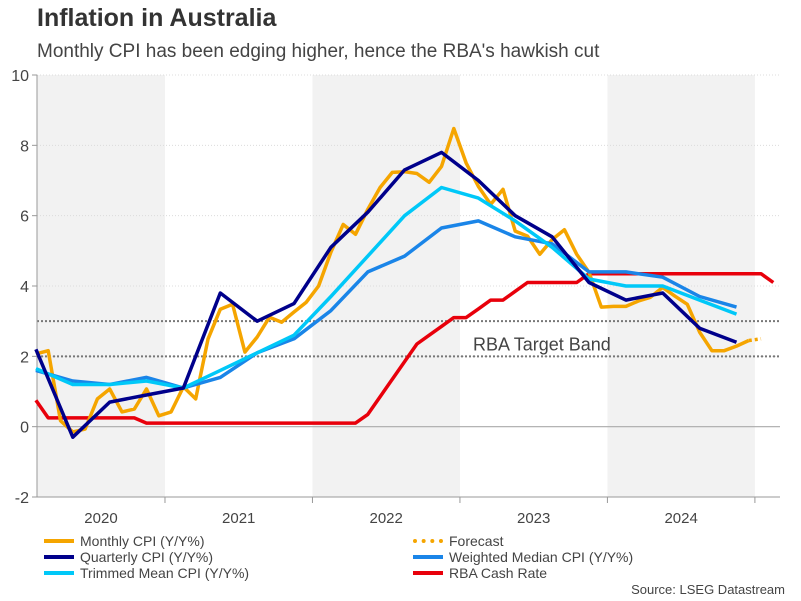  Describe the element at coordinates (165, 573) in the screenshot. I see `legend-label: Trimmed Mean CPI (Y/Y%)` at that location.